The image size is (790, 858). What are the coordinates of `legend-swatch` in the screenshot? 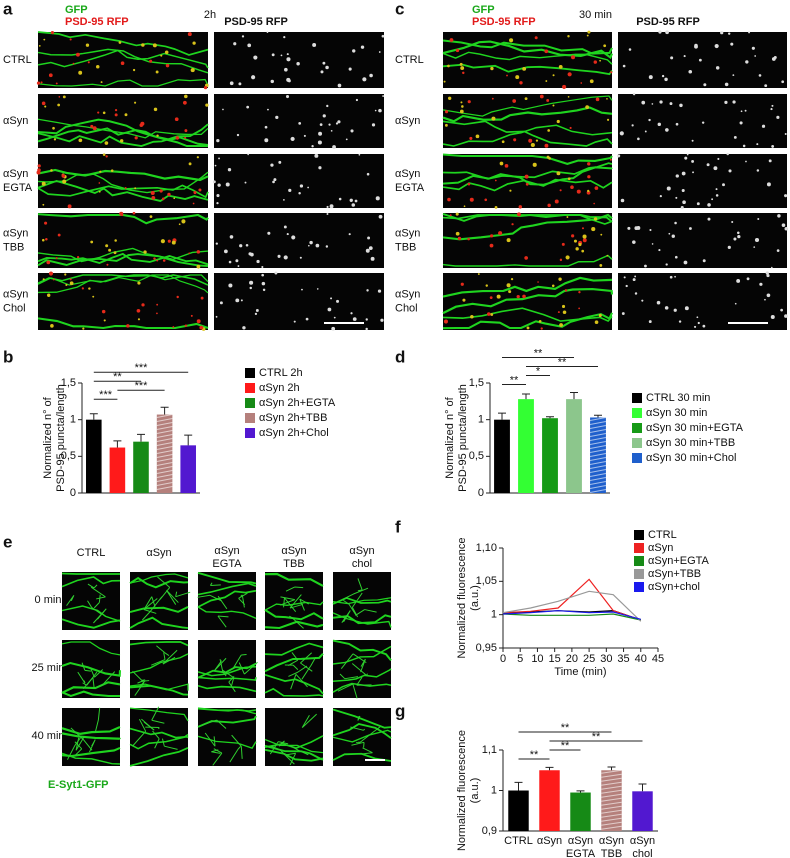 It's located at (639, 535).